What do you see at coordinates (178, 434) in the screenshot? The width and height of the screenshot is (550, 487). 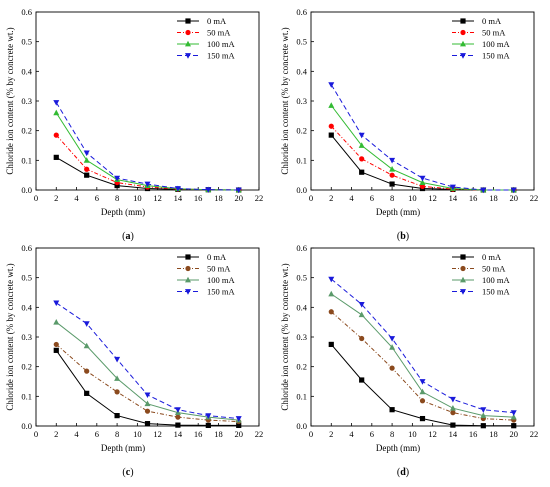 I see `x-tick-label: 14` at bounding box center [178, 434].